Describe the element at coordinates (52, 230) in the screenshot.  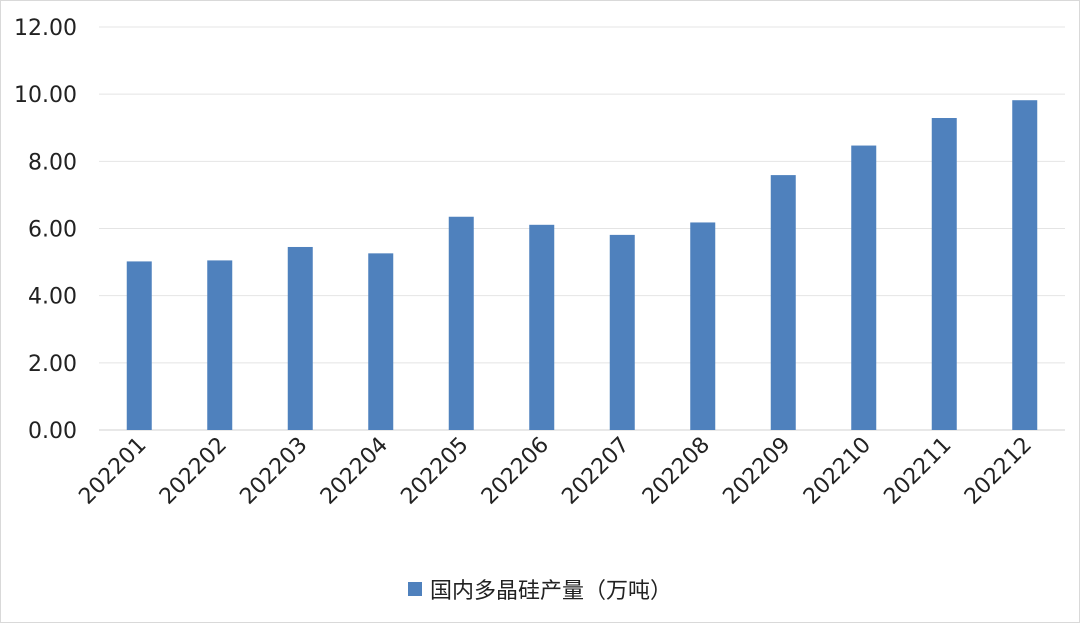
I see `y-tick-label: 6.00` at that location.